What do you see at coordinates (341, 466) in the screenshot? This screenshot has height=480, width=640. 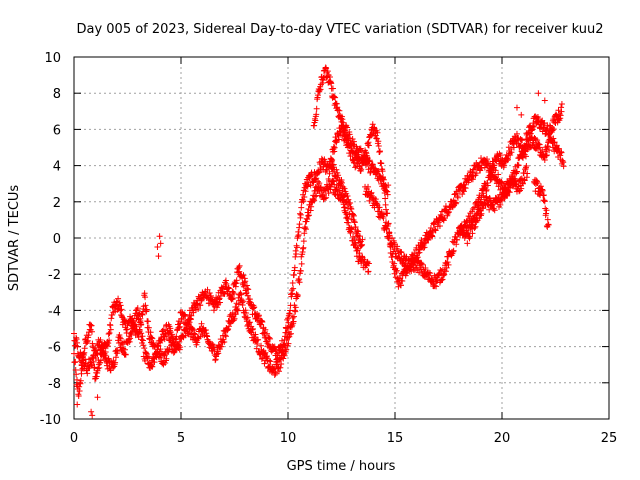 I see `x-axis-label: GPS time / hours` at bounding box center [341, 466].